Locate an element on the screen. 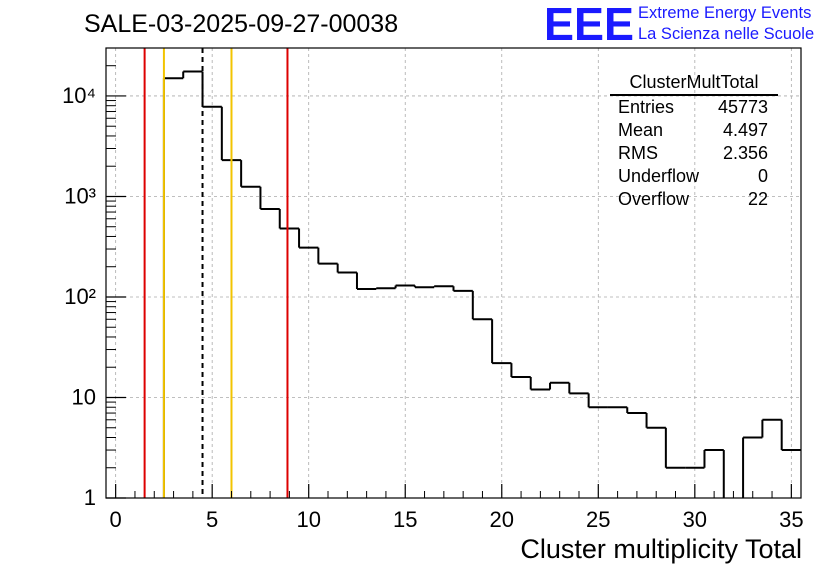  y-tick-label: 10² is located at coordinates (80, 296).